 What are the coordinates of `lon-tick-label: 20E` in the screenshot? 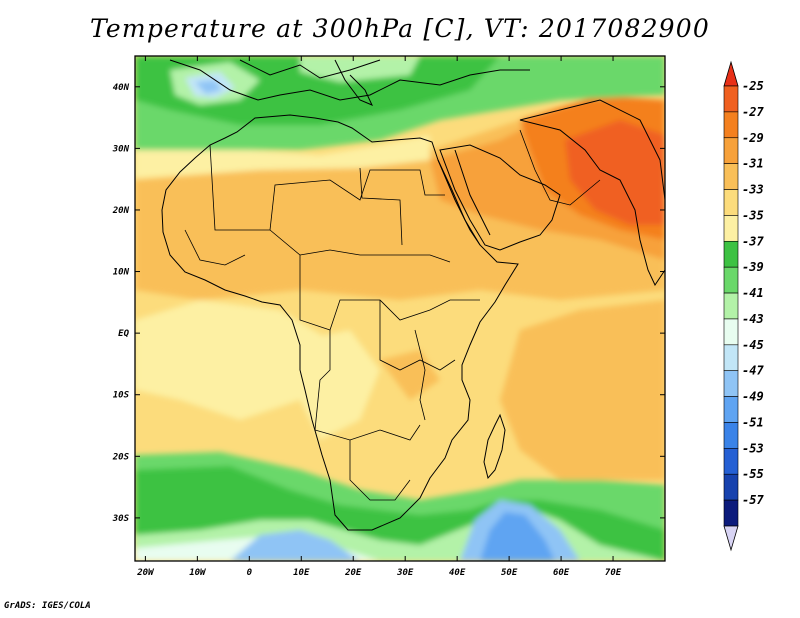 It's located at (353, 573).